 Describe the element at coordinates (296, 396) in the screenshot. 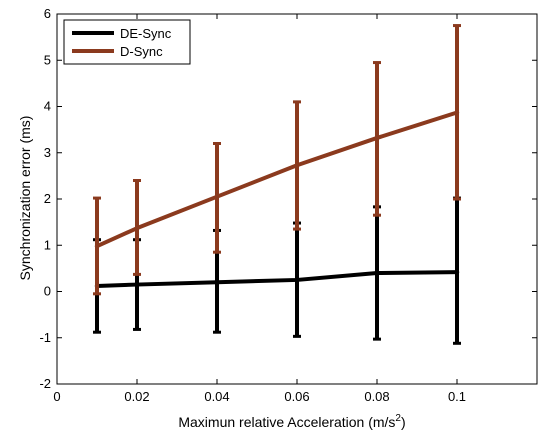

I see `x-tick-label: 0.06` at that location.